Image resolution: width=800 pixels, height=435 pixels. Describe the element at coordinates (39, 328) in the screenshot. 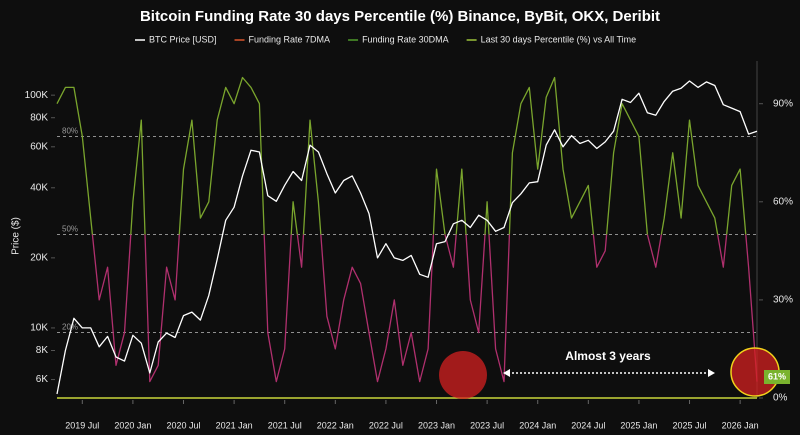

I see `y-tick-label: 10K` at that location.